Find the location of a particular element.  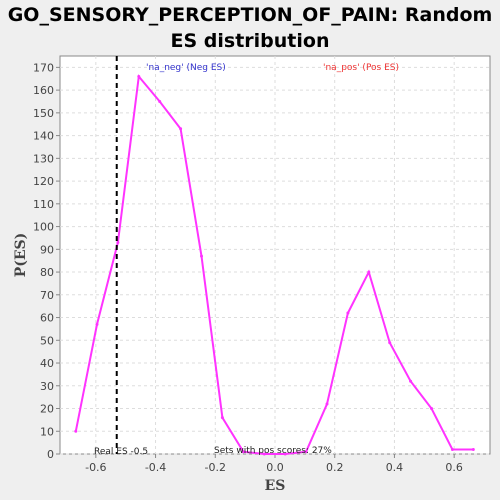

x-axis-label: ES is located at coordinates (275, 486).